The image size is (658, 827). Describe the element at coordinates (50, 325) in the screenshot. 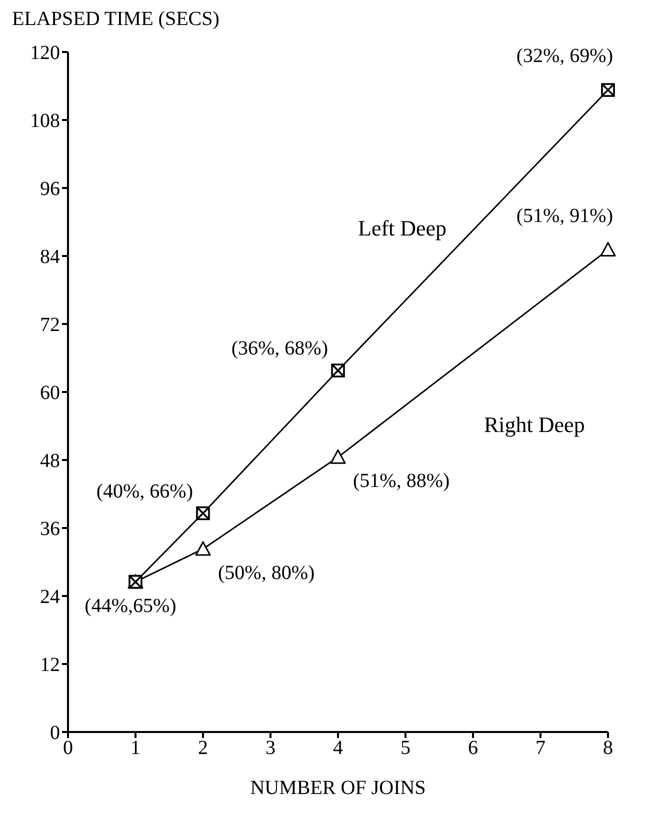

I see `y-tick-label: 72` at that location.